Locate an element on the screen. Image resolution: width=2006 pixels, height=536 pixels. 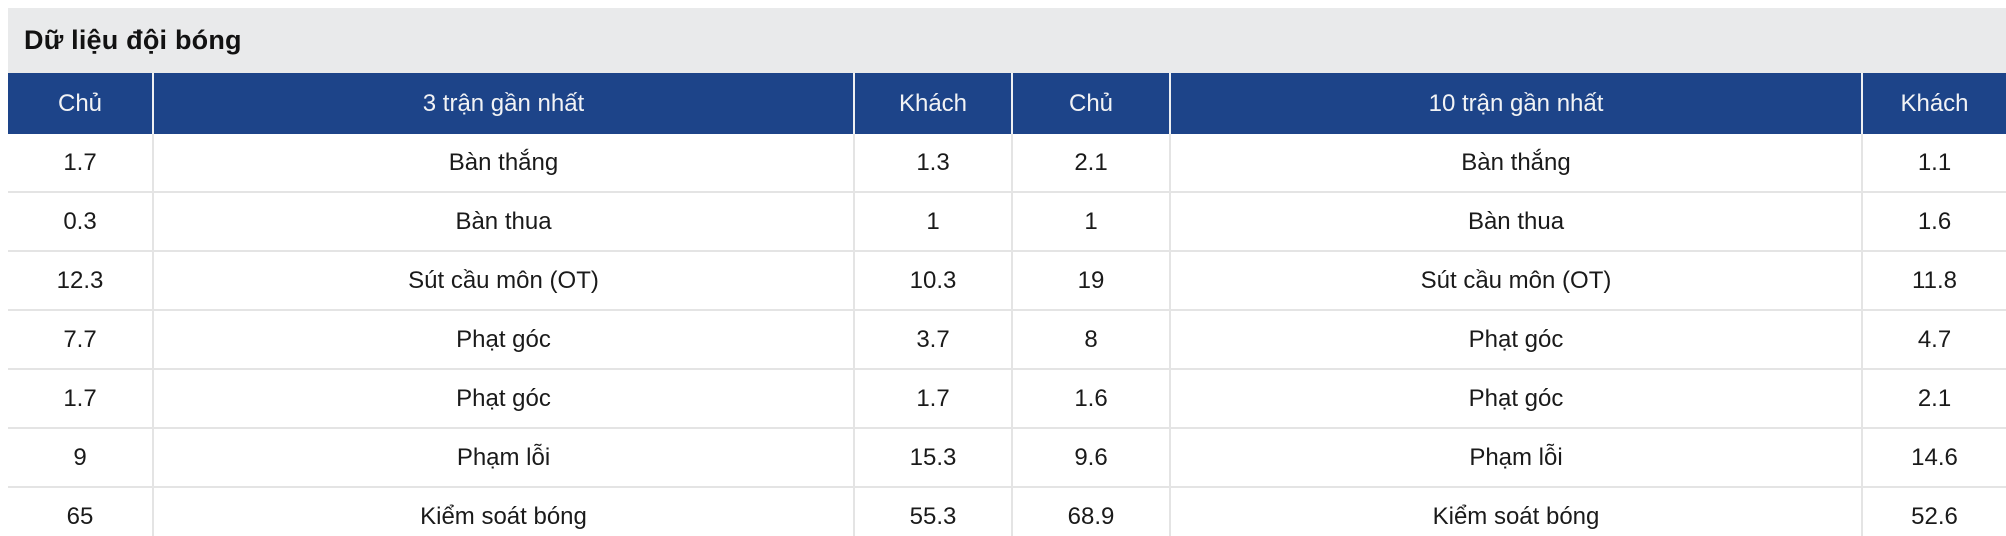
header-stat-last10: 10 trận gần nhất is located at coordinates (1515, 103).